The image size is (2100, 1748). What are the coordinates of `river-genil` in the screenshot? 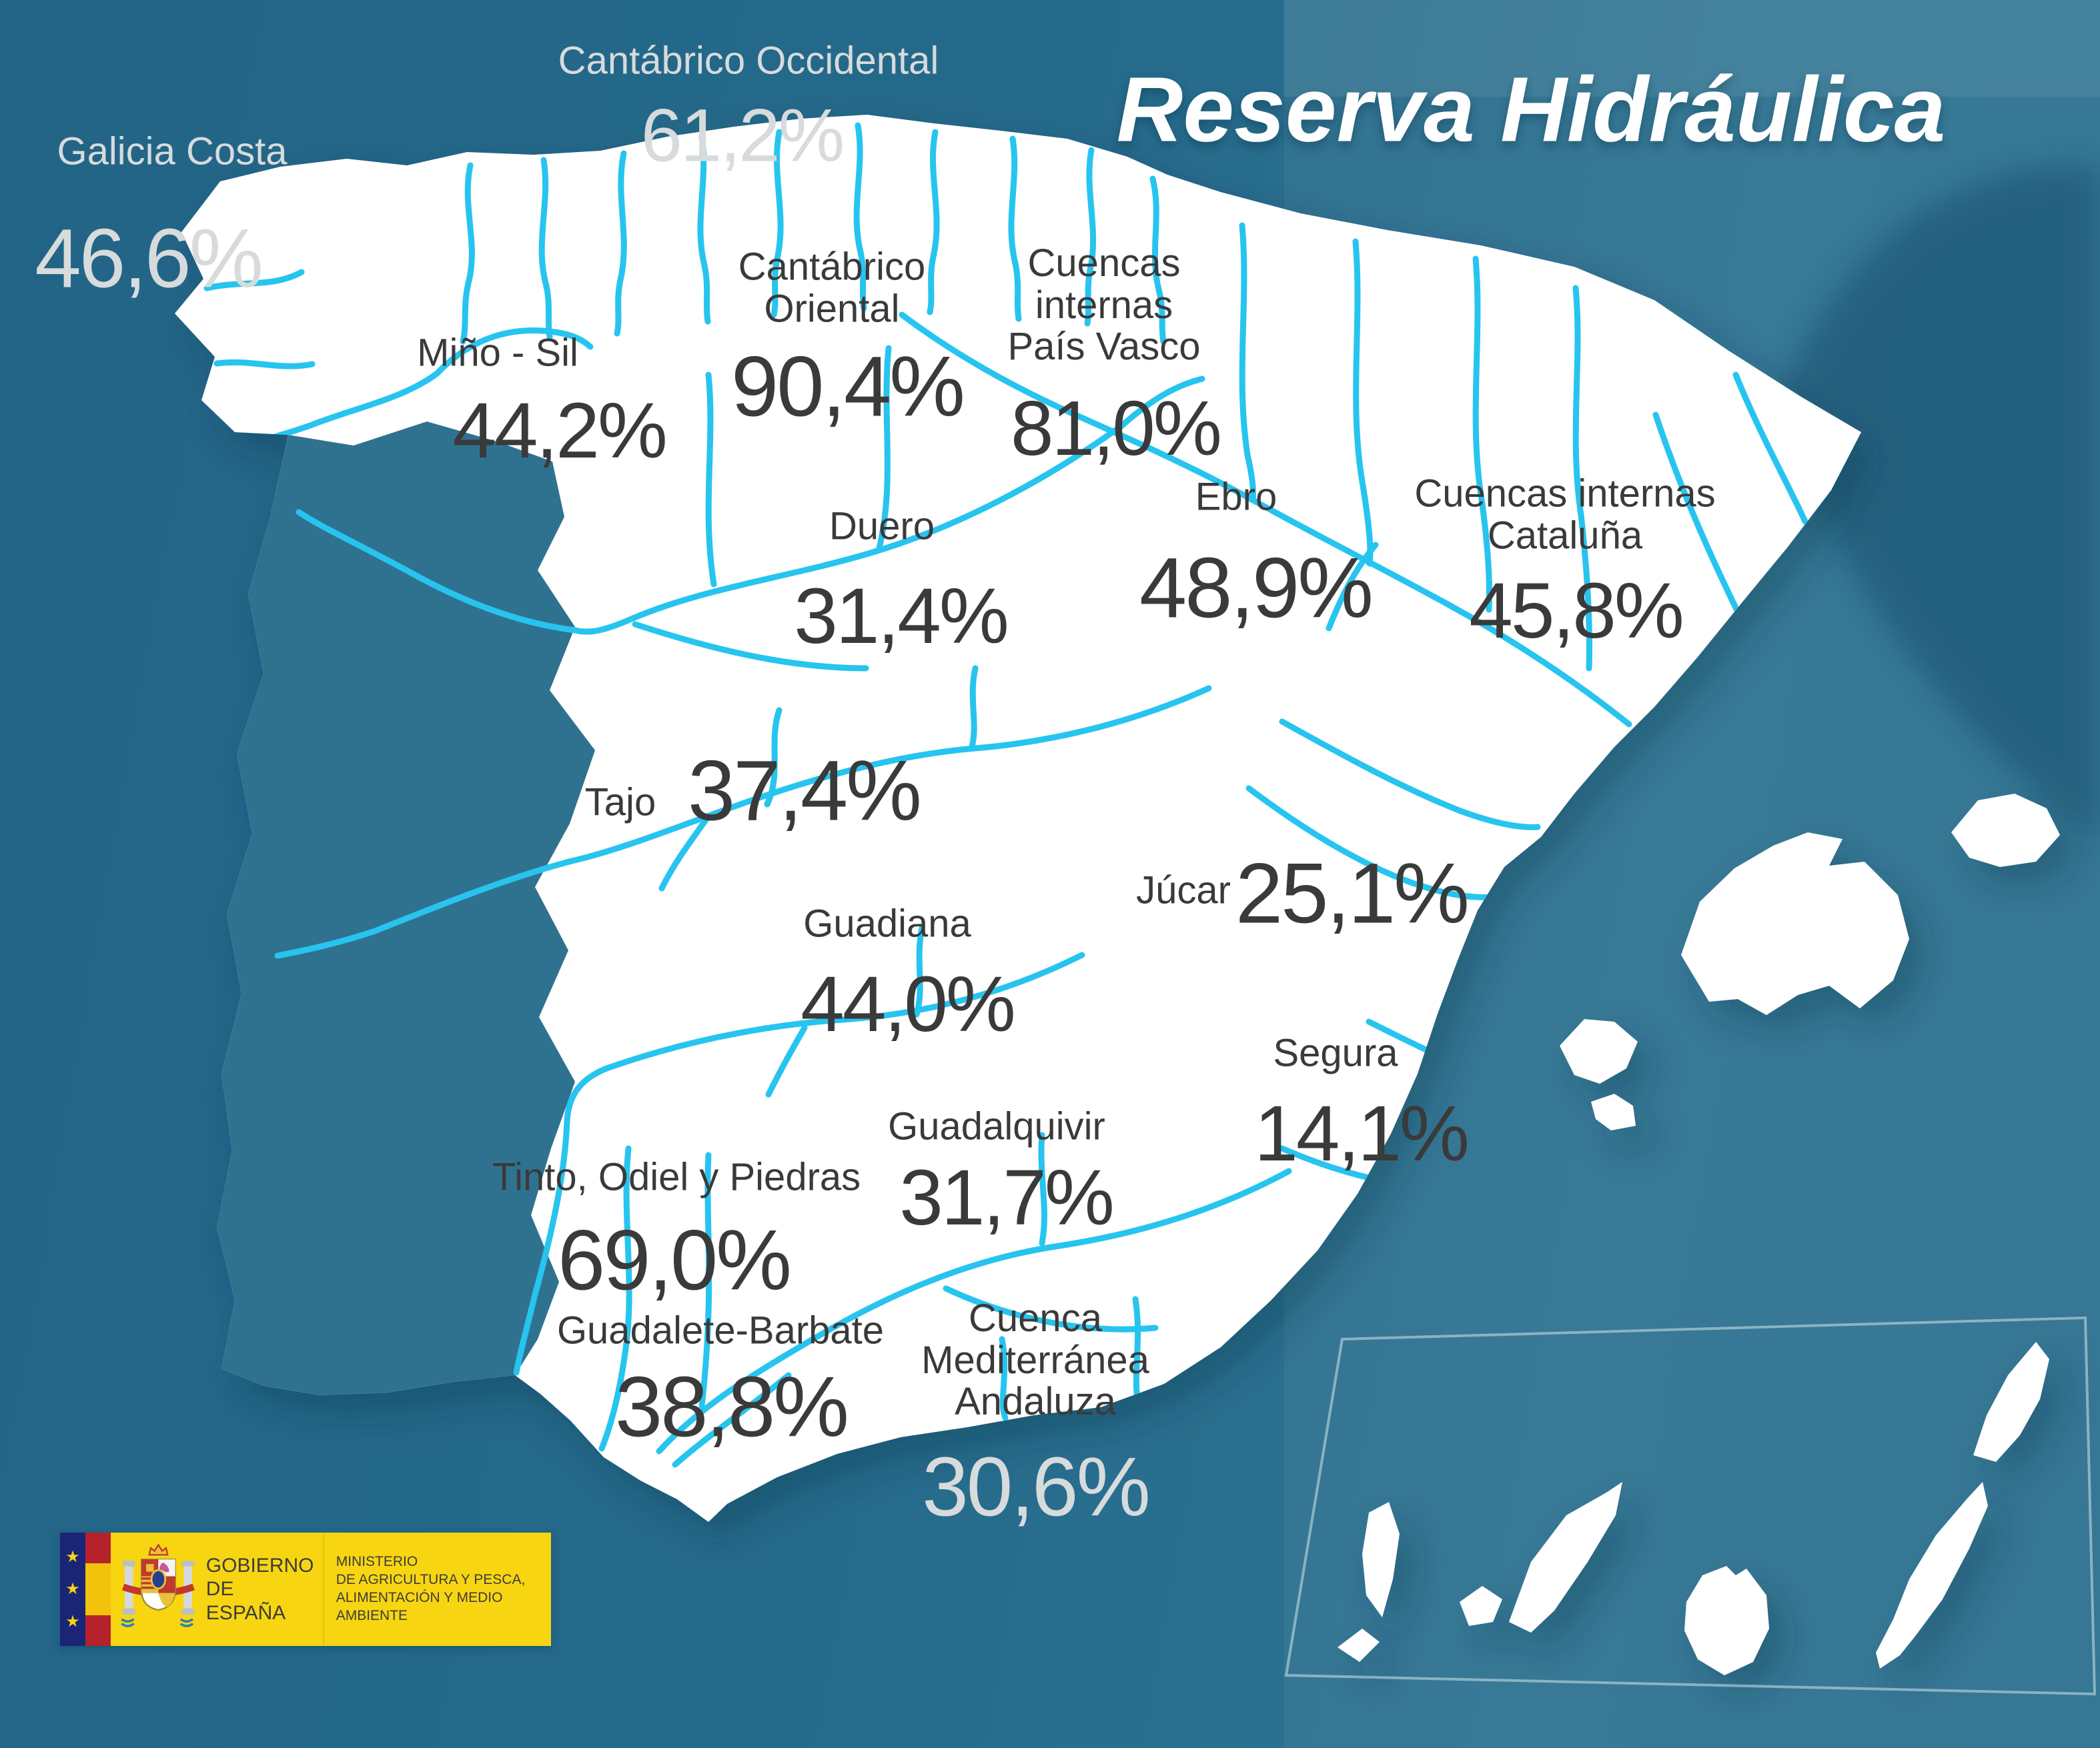 It's located at (1051, 1309).